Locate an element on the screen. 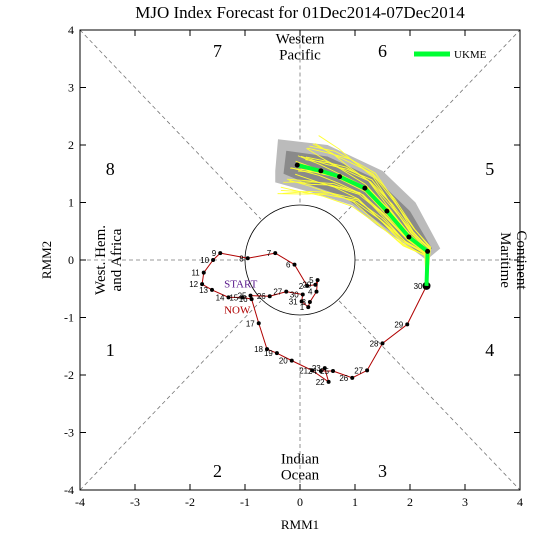 This screenshot has width=547, height=547. phase-number: 6 is located at coordinates (382, 51).